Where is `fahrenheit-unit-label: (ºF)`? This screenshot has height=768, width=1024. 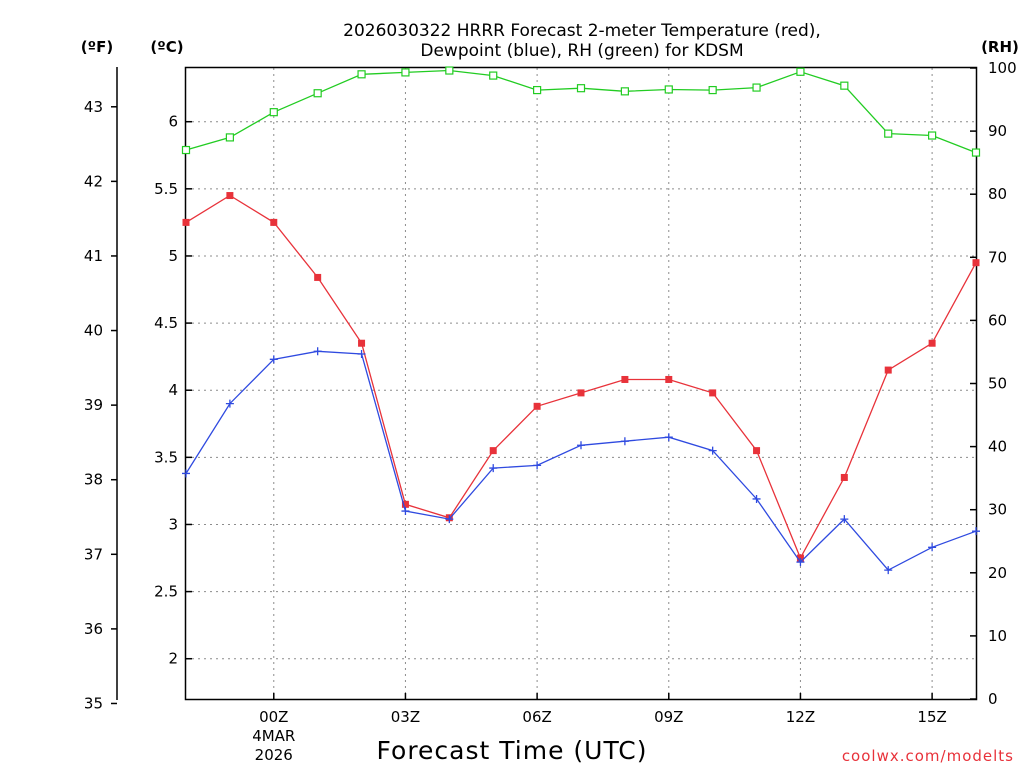
fahrenheit-unit-label: (ºF) is located at coordinates (97, 47).